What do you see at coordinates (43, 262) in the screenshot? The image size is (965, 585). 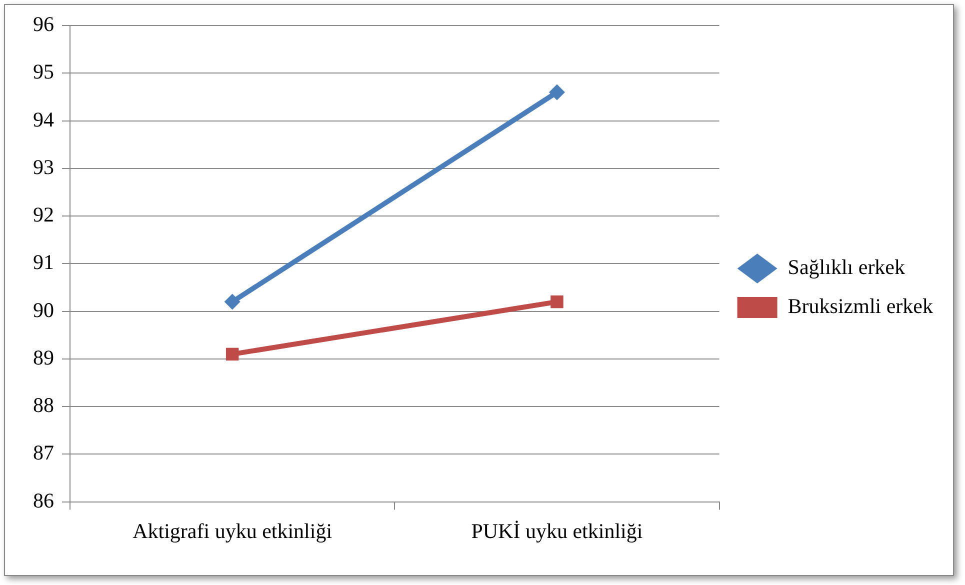 I see `y-tick-label: 91` at bounding box center [43, 262].